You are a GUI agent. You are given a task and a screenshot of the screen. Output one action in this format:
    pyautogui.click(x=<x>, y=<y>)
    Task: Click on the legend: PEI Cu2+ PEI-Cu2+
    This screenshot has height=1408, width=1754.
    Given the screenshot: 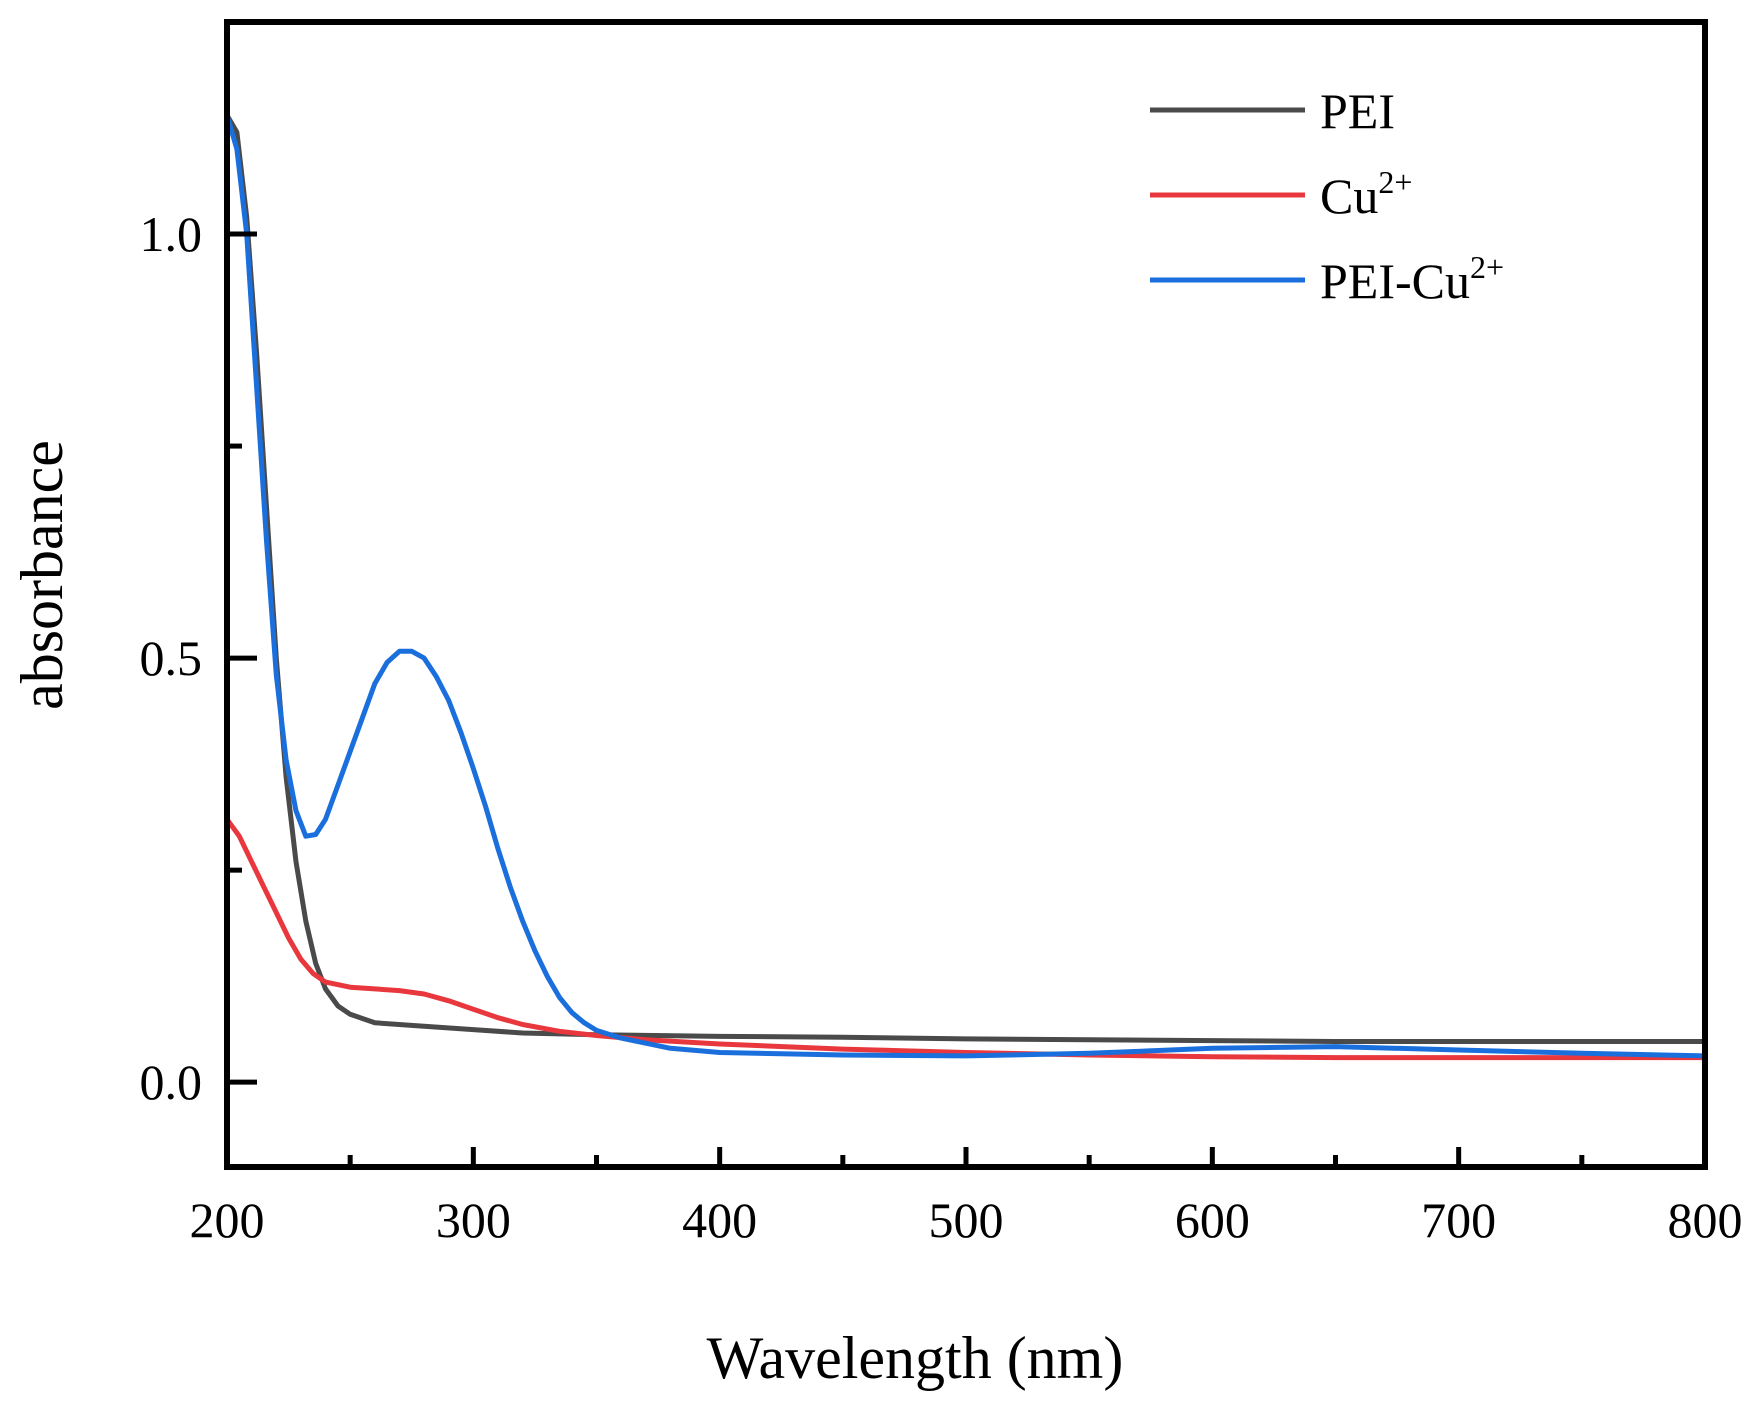 What is the action you would take?
    pyautogui.click(x=1327, y=196)
    